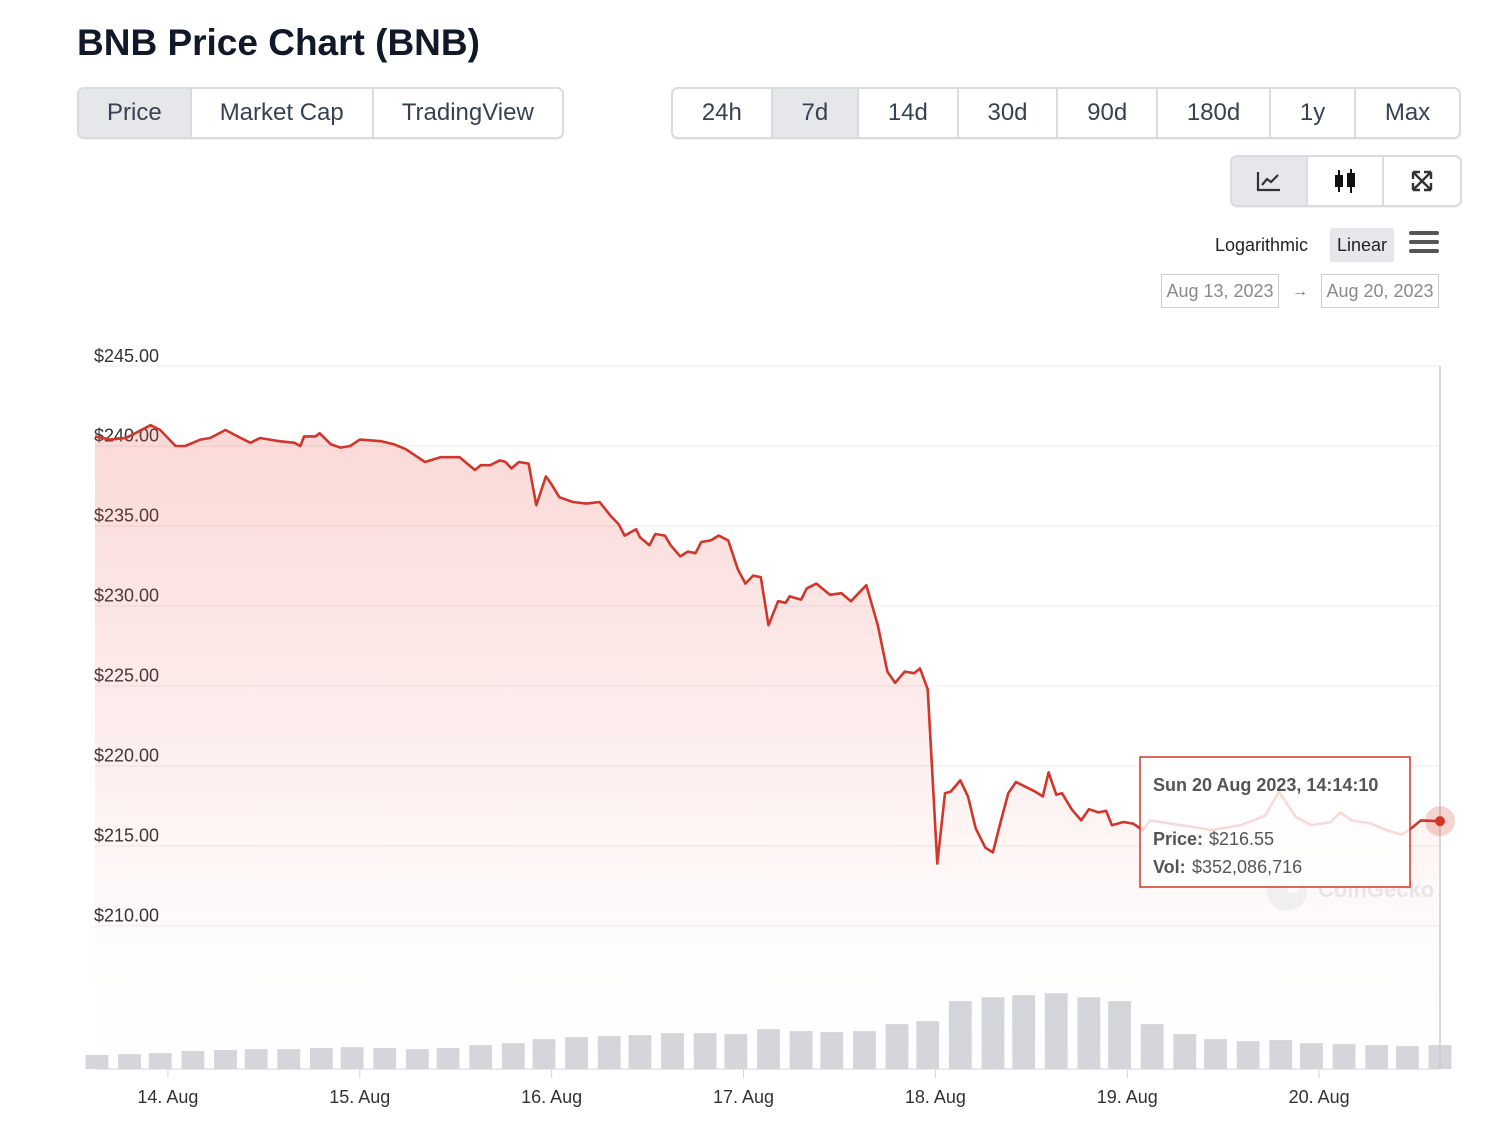  What do you see at coordinates (1319, 1097) in the screenshot?
I see `x-tick-label: 20. Aug` at bounding box center [1319, 1097].